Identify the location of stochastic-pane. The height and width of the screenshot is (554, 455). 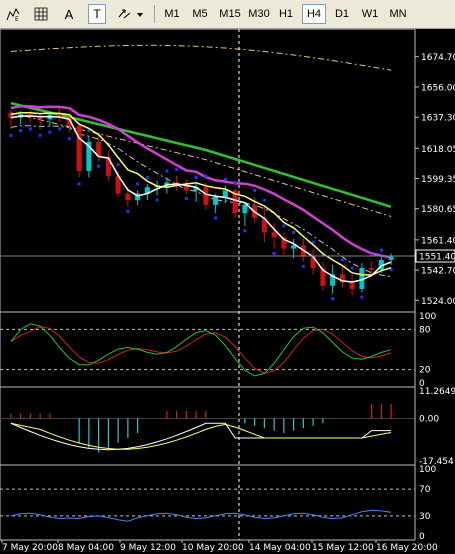
(208, 349).